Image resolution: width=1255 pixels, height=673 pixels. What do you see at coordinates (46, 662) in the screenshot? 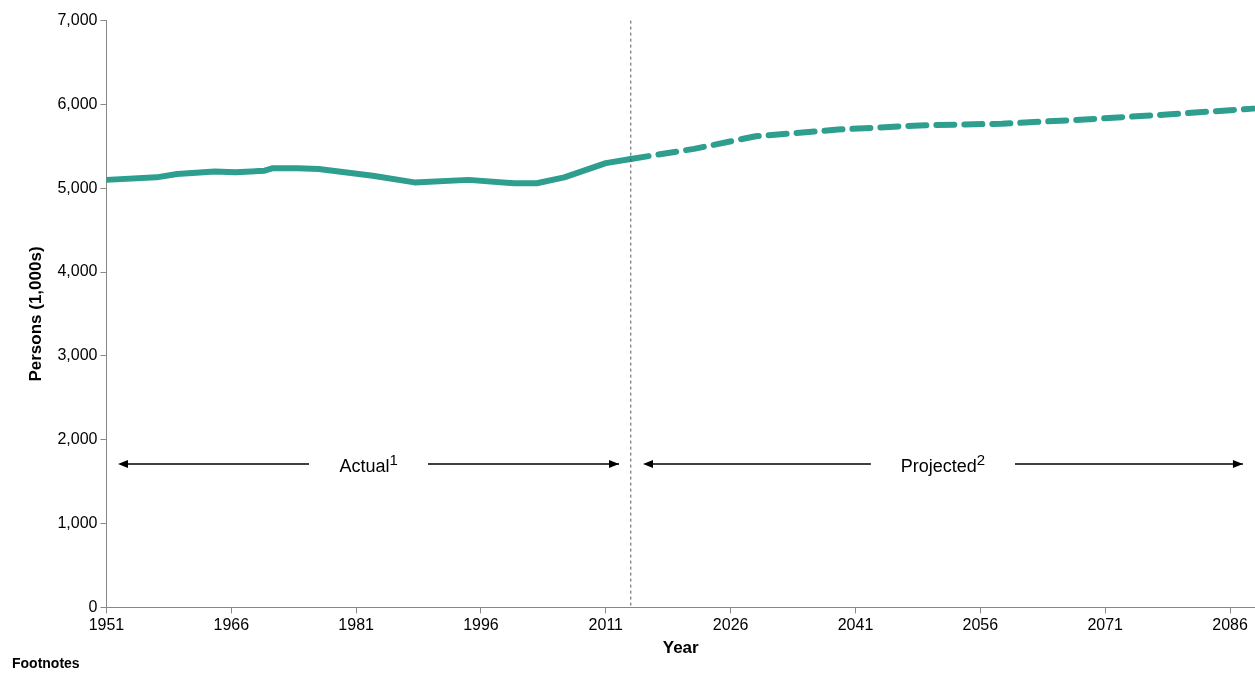
I see `text: Footnotes` at bounding box center [46, 662].